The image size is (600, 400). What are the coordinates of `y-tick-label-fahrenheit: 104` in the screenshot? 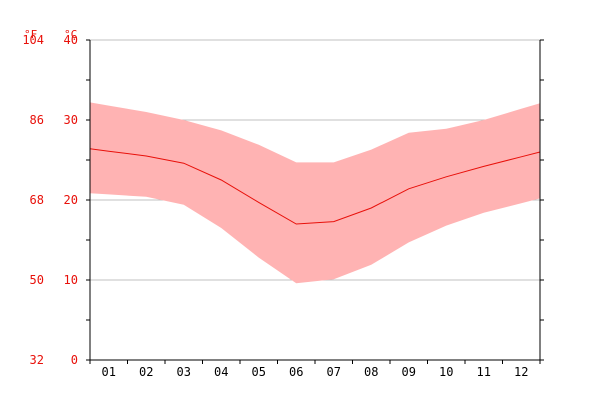 It's located at (33, 40).